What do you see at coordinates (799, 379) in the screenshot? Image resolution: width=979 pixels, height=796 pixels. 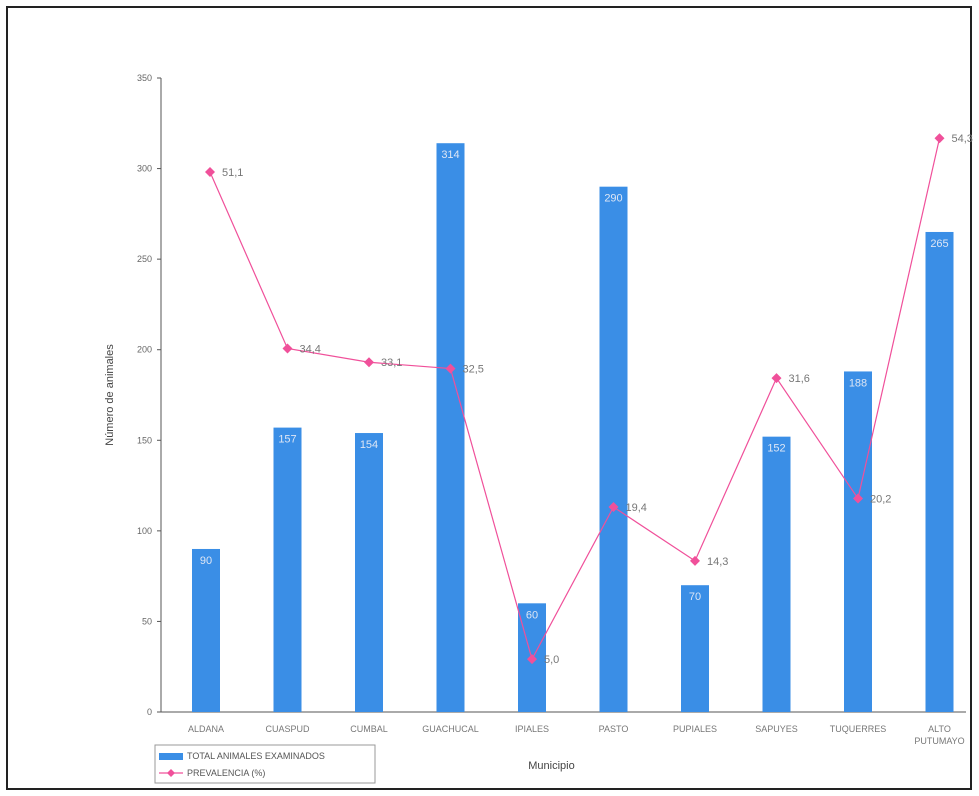 I see `prevalence-value-label: 31,6` at bounding box center [799, 379].